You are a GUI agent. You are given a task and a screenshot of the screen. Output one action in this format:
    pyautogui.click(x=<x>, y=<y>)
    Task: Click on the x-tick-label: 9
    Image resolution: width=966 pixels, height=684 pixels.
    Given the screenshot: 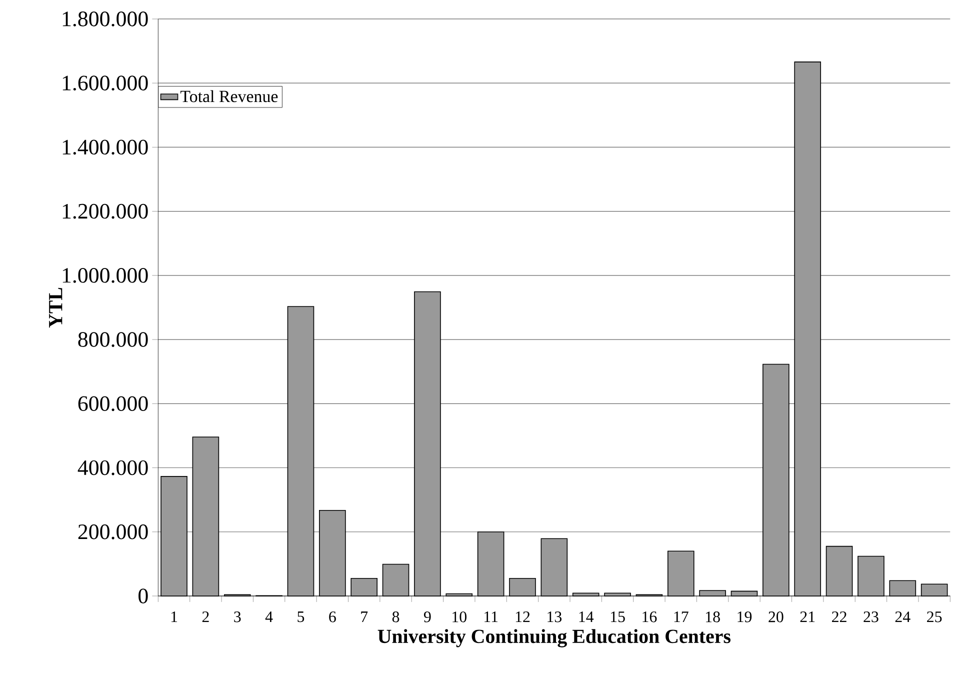 What is the action you would take?
    pyautogui.click(x=427, y=617)
    